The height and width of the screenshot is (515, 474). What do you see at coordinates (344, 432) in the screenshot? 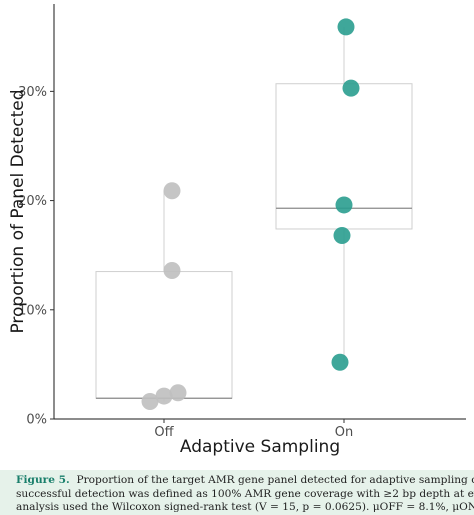
I see `x-tick-label: On` at bounding box center [344, 432].